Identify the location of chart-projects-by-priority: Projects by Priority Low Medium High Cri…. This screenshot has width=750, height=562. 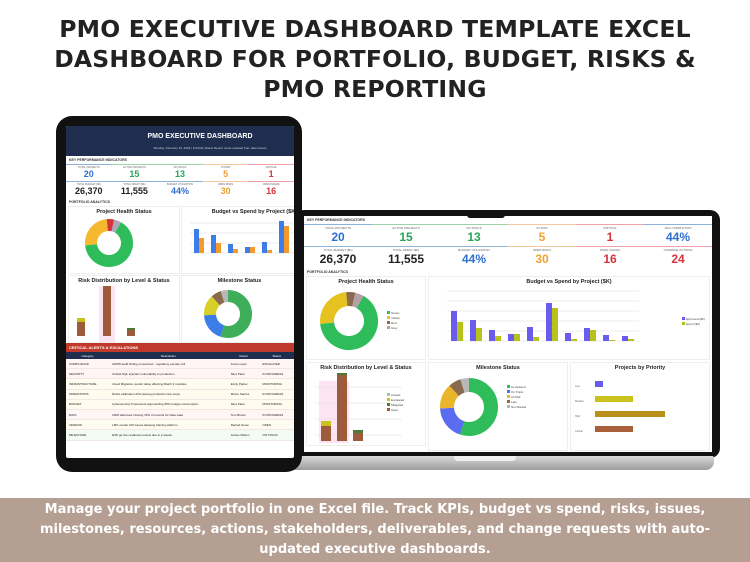
(640, 406).